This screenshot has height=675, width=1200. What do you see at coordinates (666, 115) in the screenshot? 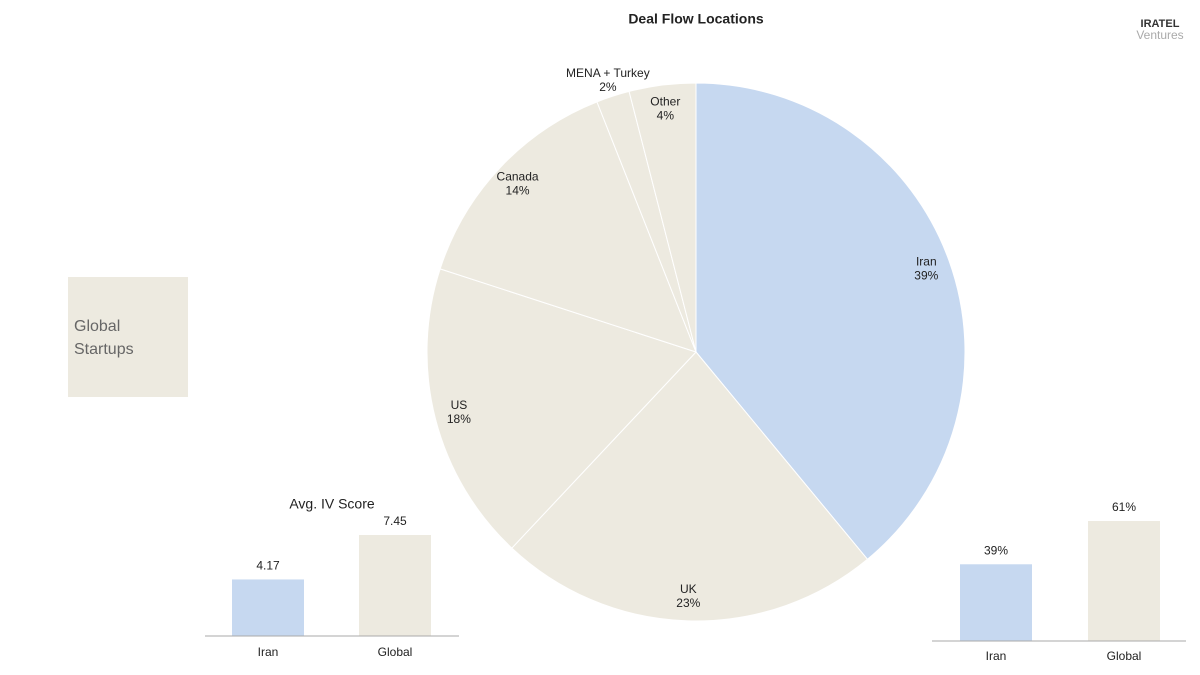
I see `slice-value-label: 4%` at bounding box center [666, 115].